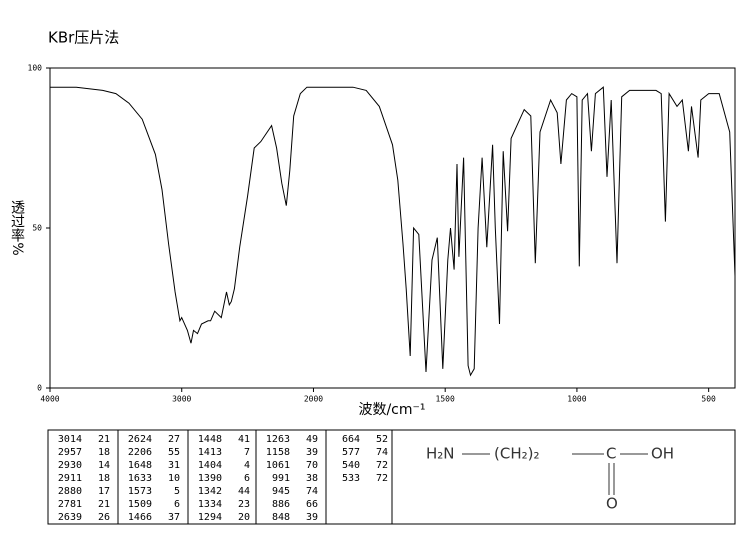 The width and height of the screenshot is (748, 539). Describe the element at coordinates (662, 454) in the screenshot. I see `hydroxyl: OH` at that location.